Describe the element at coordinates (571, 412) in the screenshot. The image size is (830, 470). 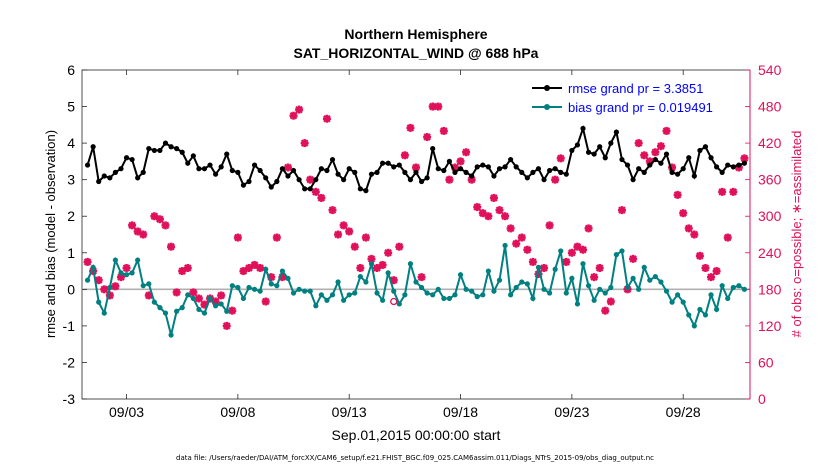
I see `x-tick-label: 09/23` at that location.